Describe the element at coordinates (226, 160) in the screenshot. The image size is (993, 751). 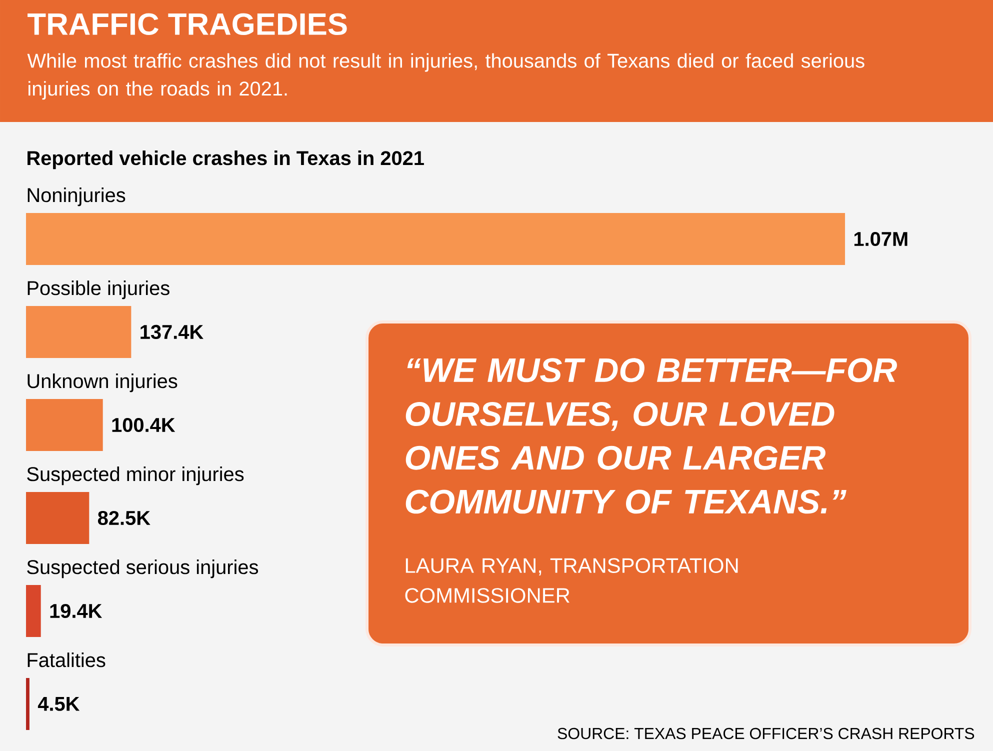
I see `annotation: Reported vehicle crashes in Texas in 2021` at that location.